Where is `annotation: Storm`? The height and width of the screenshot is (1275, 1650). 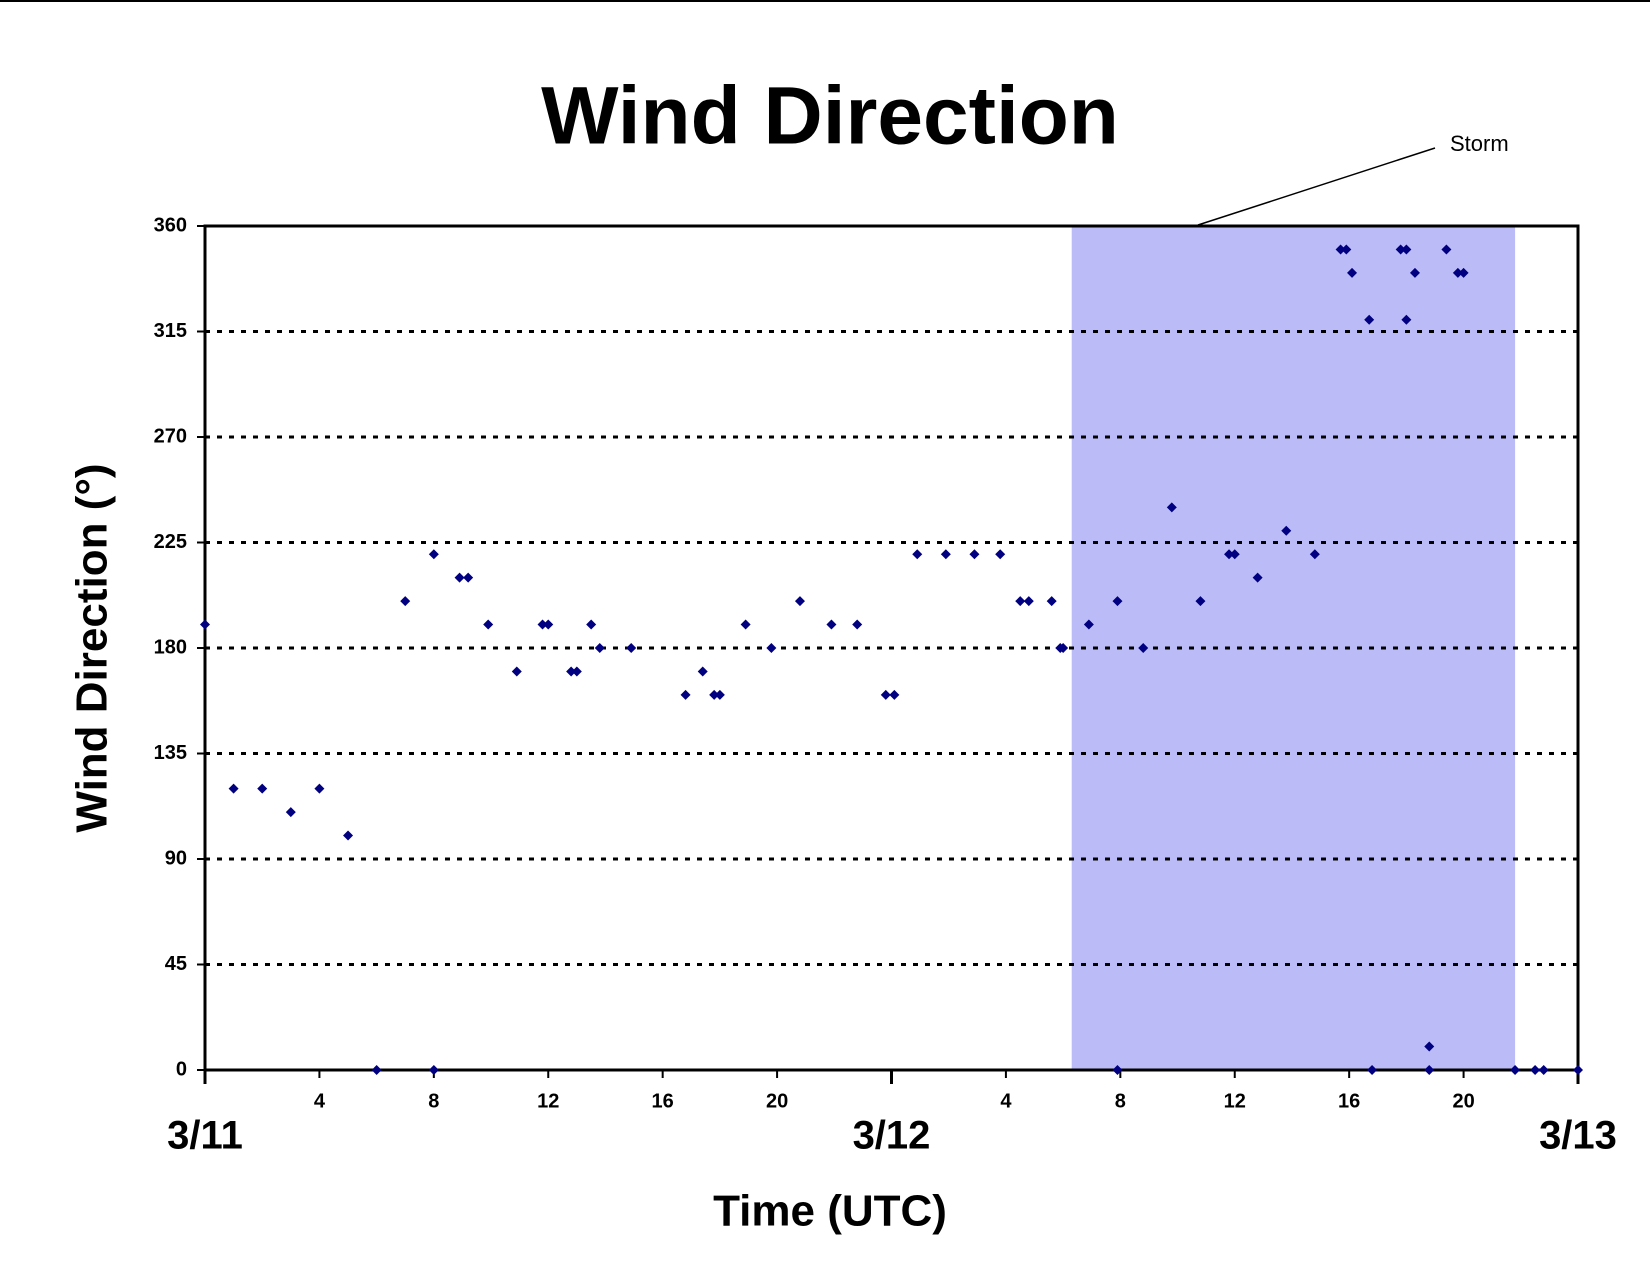 annotation: Storm is located at coordinates (1479, 143).